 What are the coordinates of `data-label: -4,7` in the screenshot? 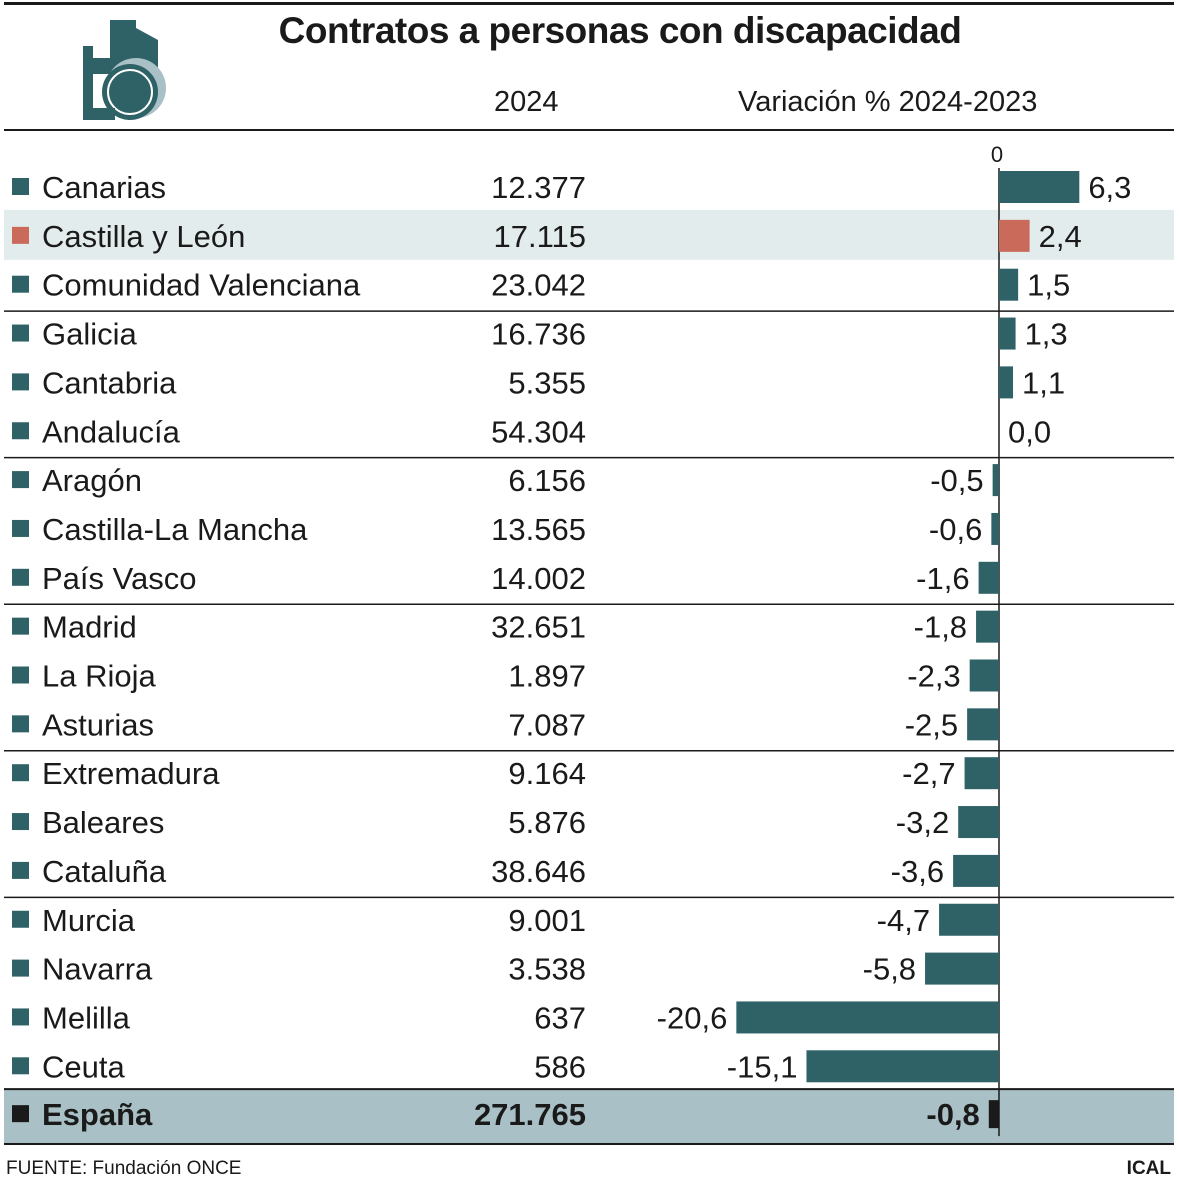 It's located at (903, 920).